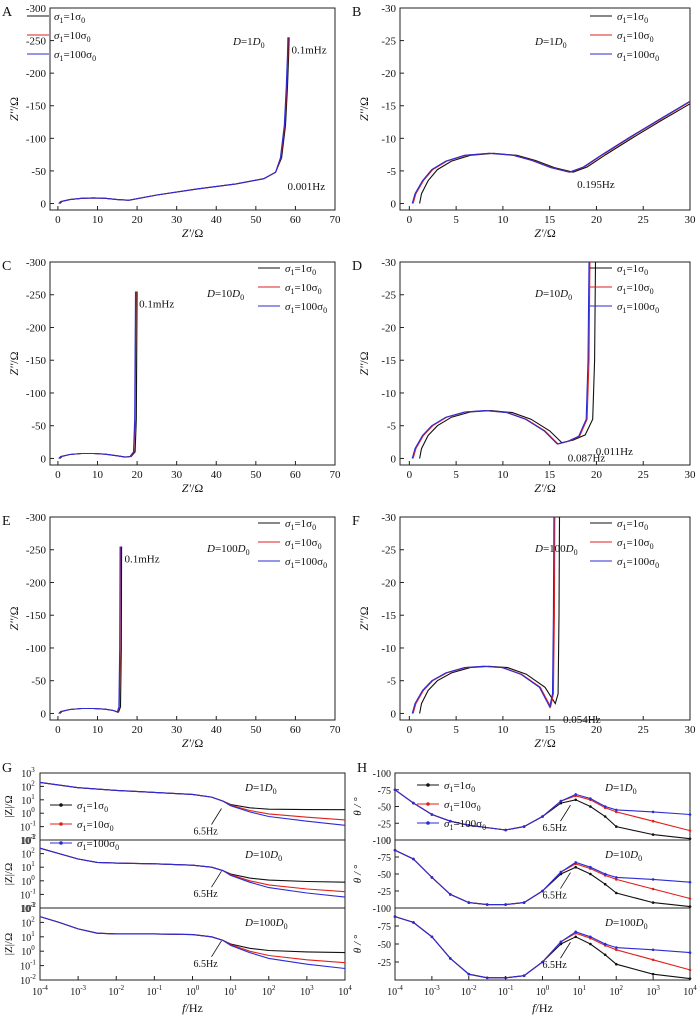  I want to click on legend-item: σ1=10σ0, so click(622, 37).